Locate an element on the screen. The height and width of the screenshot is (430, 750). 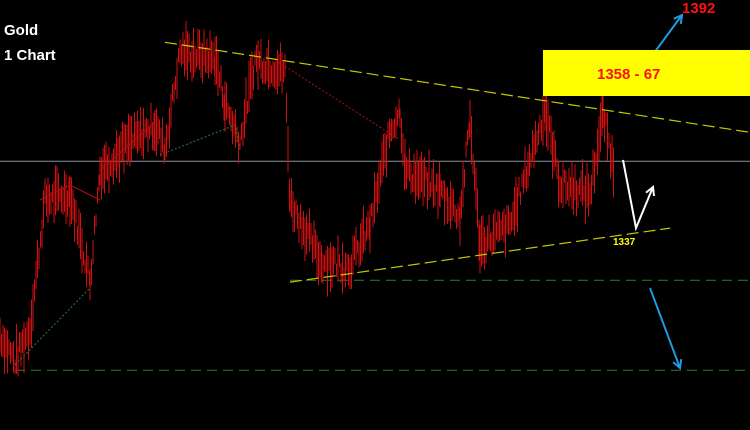
breakdown-arrow-head is located at coordinates (677, 364).